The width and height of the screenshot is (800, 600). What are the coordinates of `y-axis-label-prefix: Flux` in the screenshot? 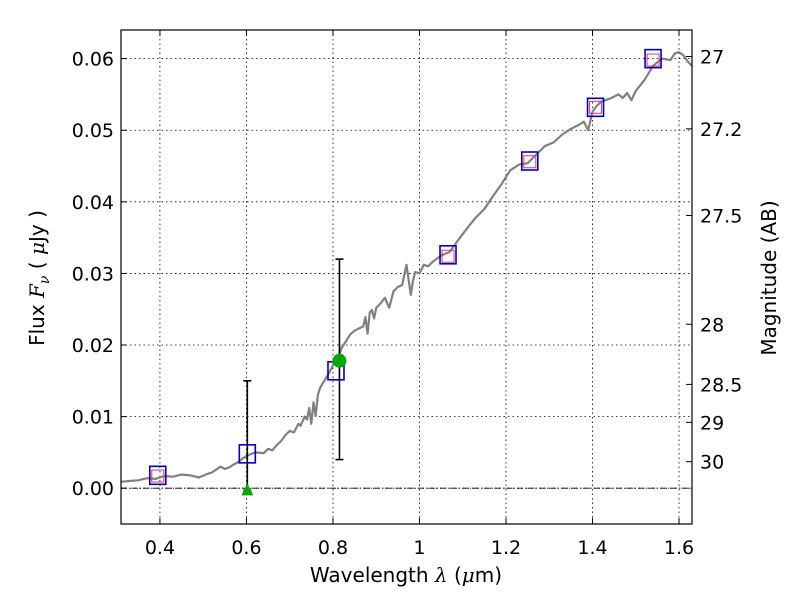 It's located at (37, 322).